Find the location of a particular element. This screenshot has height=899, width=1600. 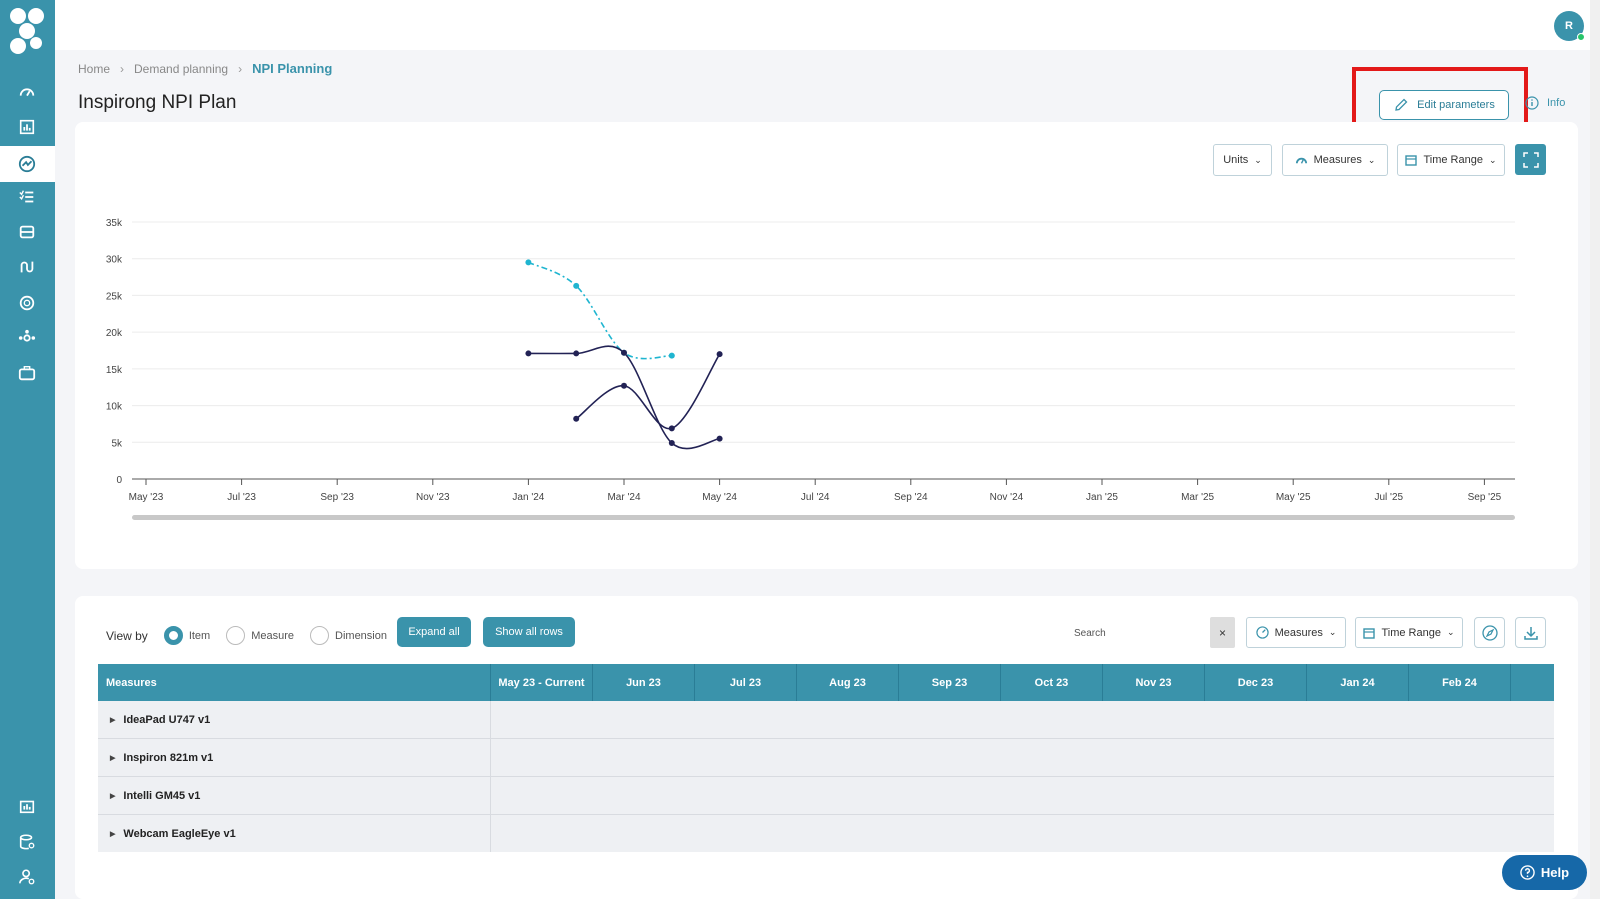

view-by-dimension-radio: Dimension is located at coordinates (348, 635).